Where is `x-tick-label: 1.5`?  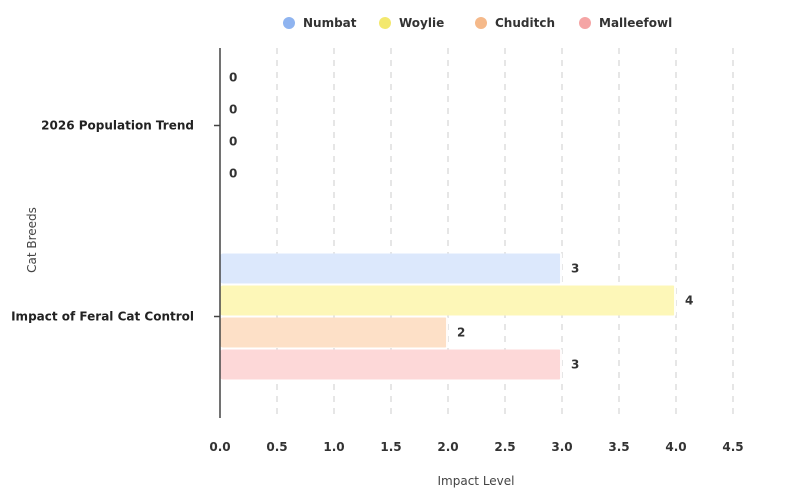
x-tick-label: 1.5 is located at coordinates (390, 447).